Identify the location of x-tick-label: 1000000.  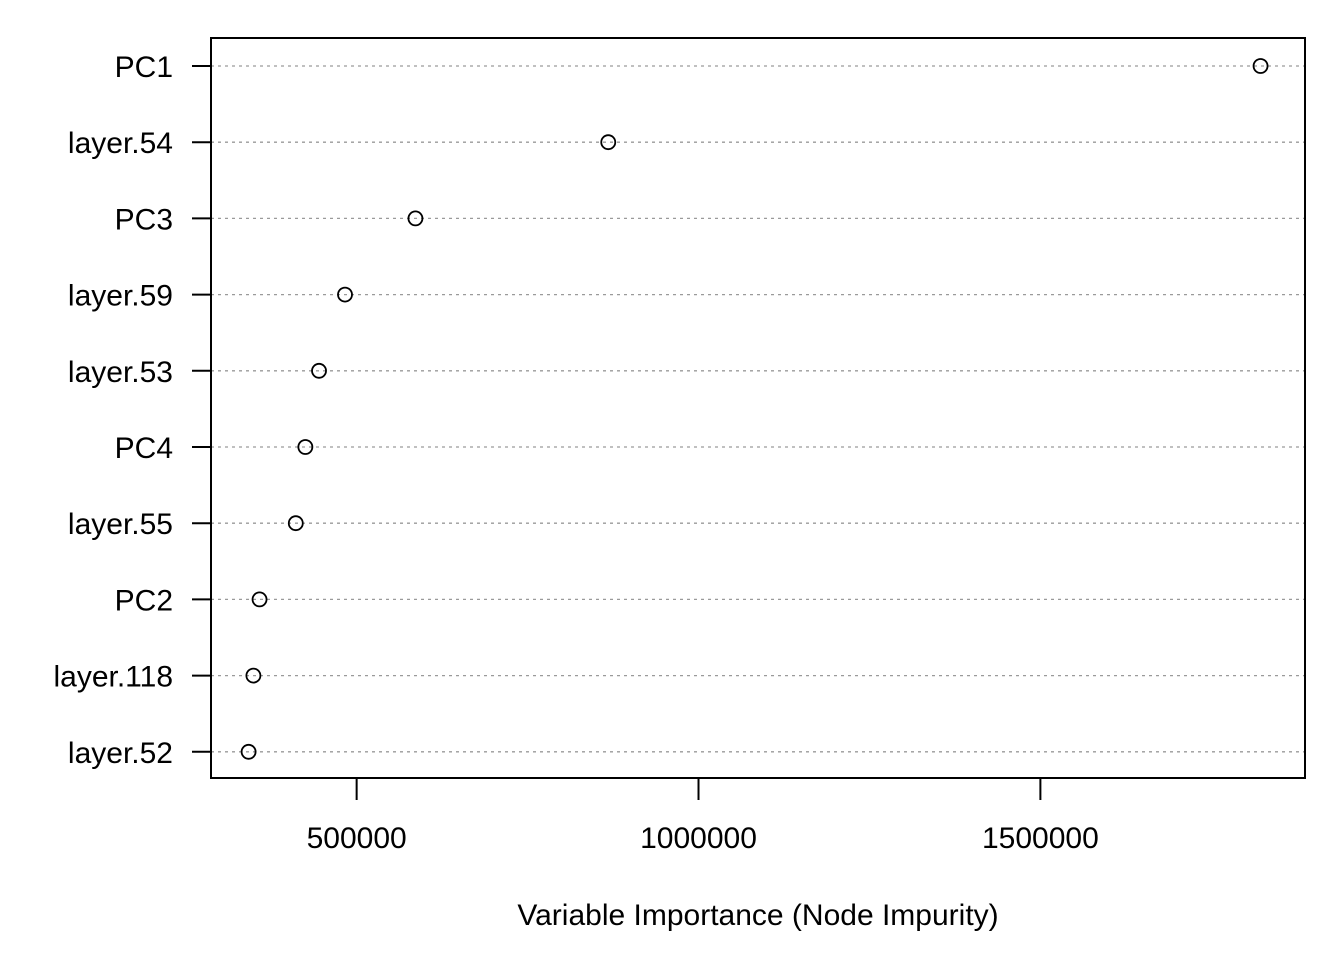
(698, 838).